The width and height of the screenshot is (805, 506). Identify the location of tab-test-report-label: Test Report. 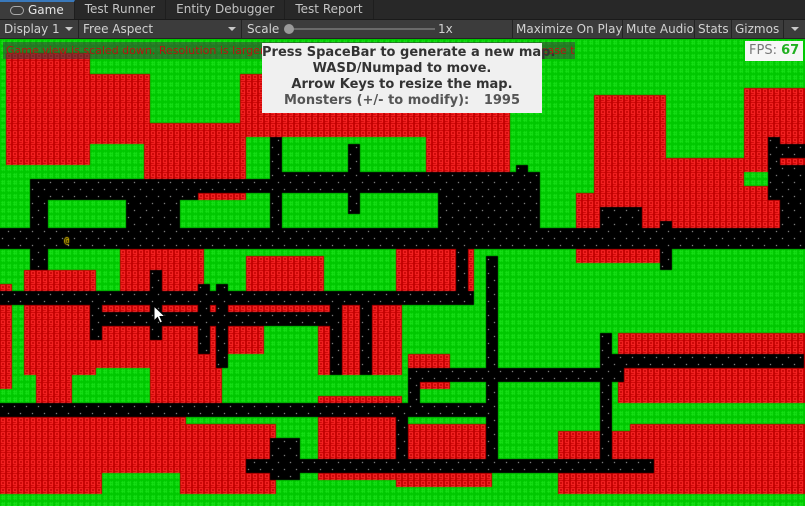
(329, 9).